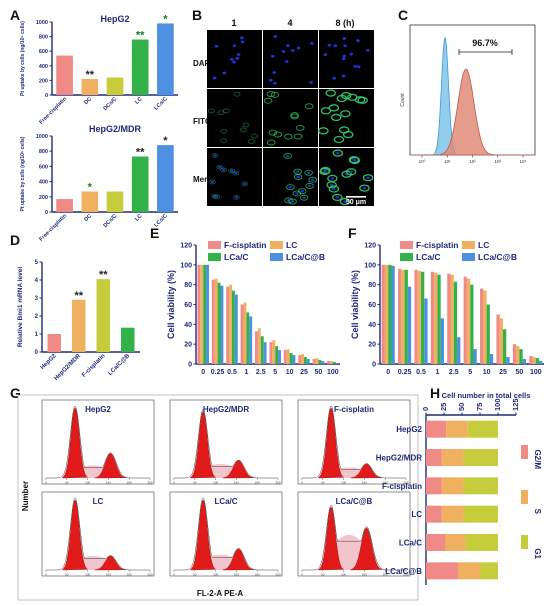 The height and width of the screenshot is (606, 550). I want to click on y-tick-label: 100, so click(370, 265).